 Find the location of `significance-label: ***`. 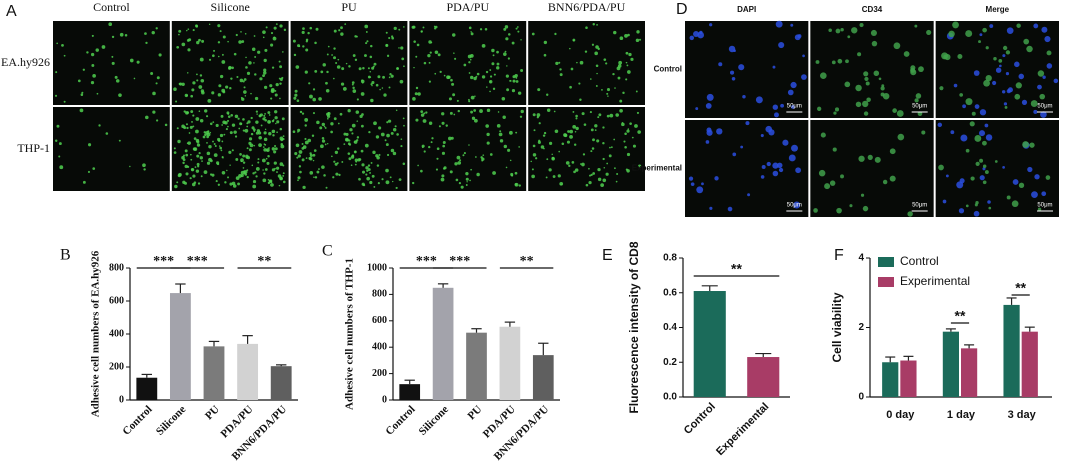

significance-label: *** is located at coordinates (426, 261).